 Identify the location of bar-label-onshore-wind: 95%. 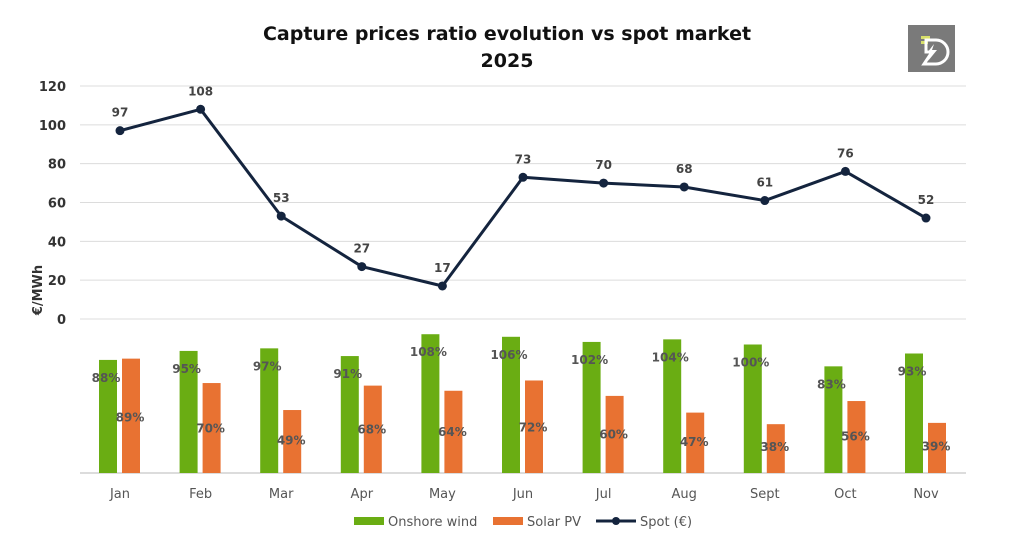
(186, 369).